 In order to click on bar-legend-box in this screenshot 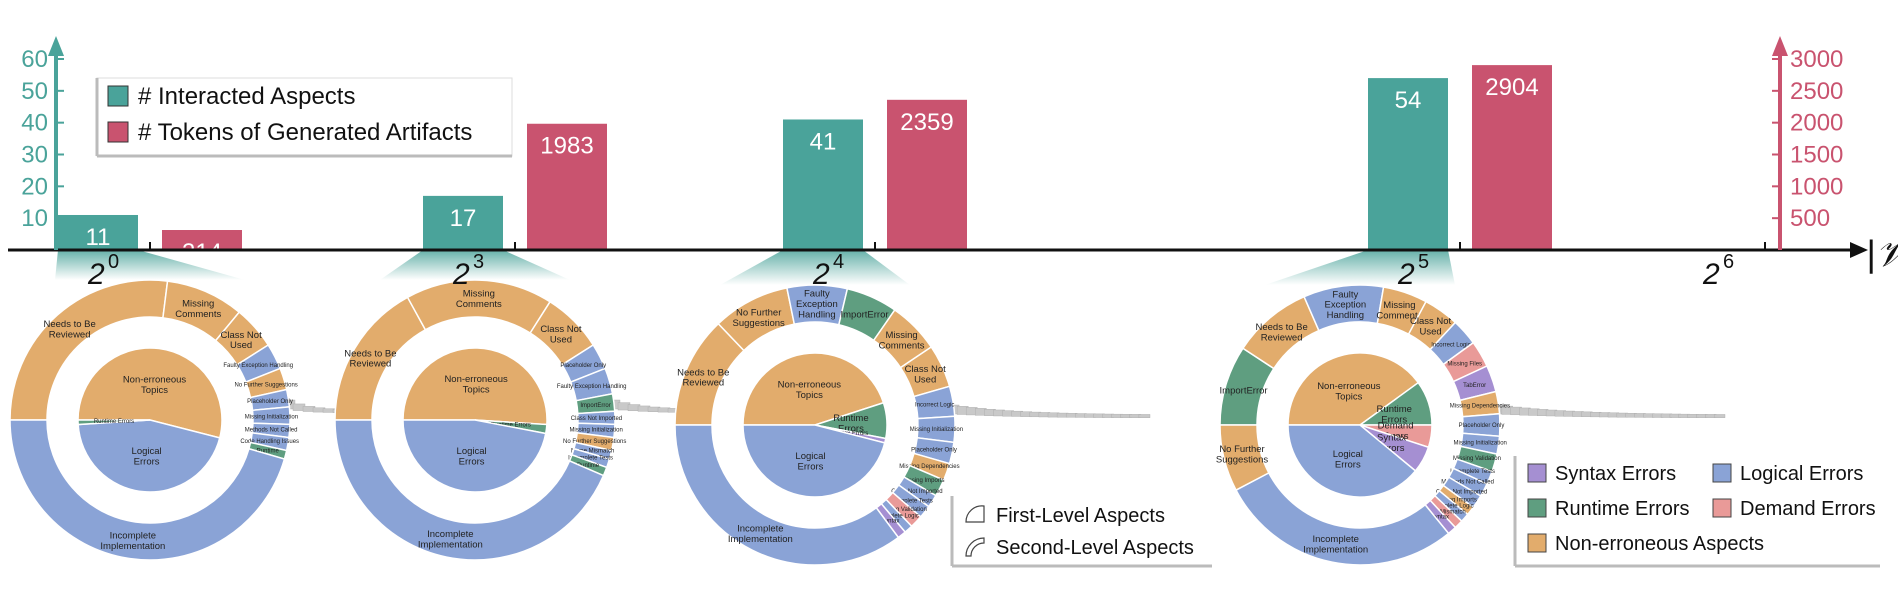, I will do `click(304, 117)`.